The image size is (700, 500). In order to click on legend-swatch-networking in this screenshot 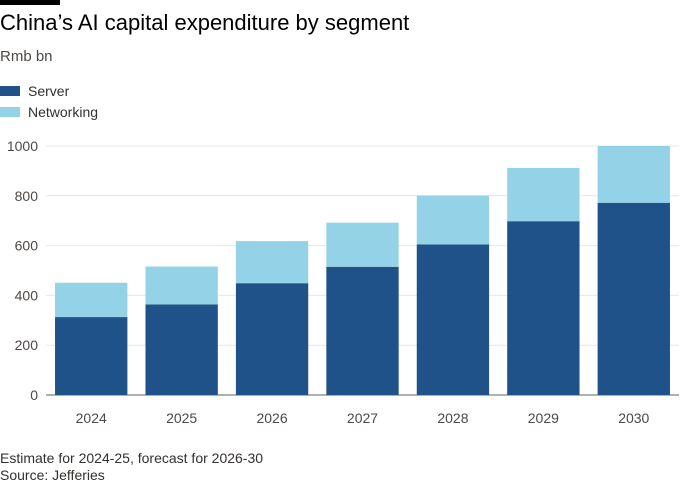, I will do `click(10, 111)`.